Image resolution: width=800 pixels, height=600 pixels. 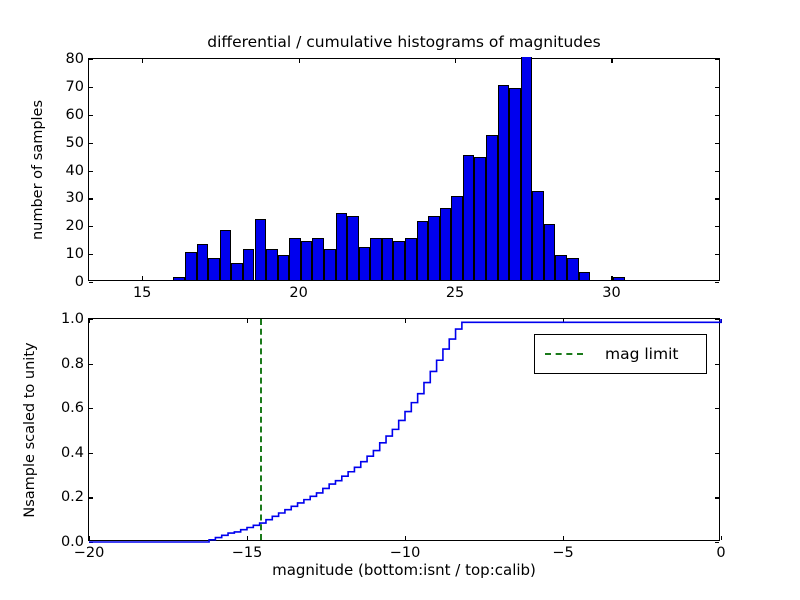 I want to click on bottom-x-tick-label: −10, so click(x=405, y=553).